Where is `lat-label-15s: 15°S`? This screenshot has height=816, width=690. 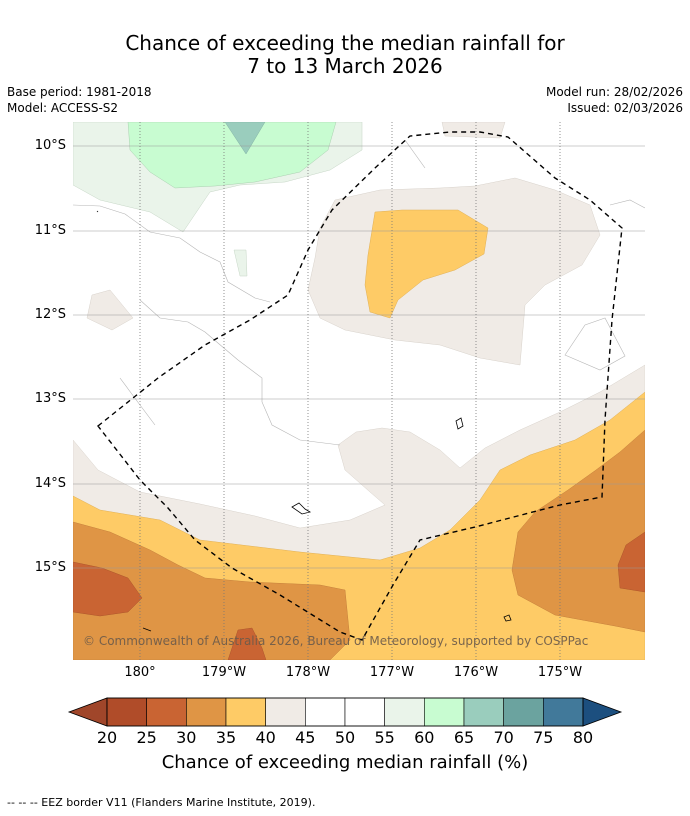
lat-label-15s: 15°S is located at coordinates (50, 567).